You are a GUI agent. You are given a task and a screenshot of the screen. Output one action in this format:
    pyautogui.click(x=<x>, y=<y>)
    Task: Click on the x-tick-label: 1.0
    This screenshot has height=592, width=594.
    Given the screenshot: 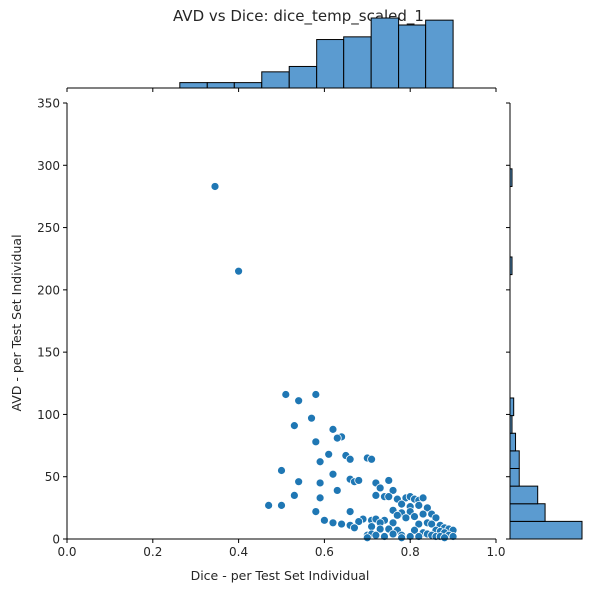 What is the action you would take?
    pyautogui.click(x=495, y=552)
    